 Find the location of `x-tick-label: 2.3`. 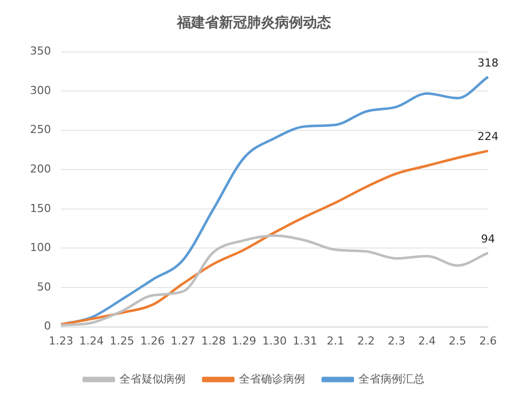

x-tick-label: 2.3 is located at coordinates (397, 341).